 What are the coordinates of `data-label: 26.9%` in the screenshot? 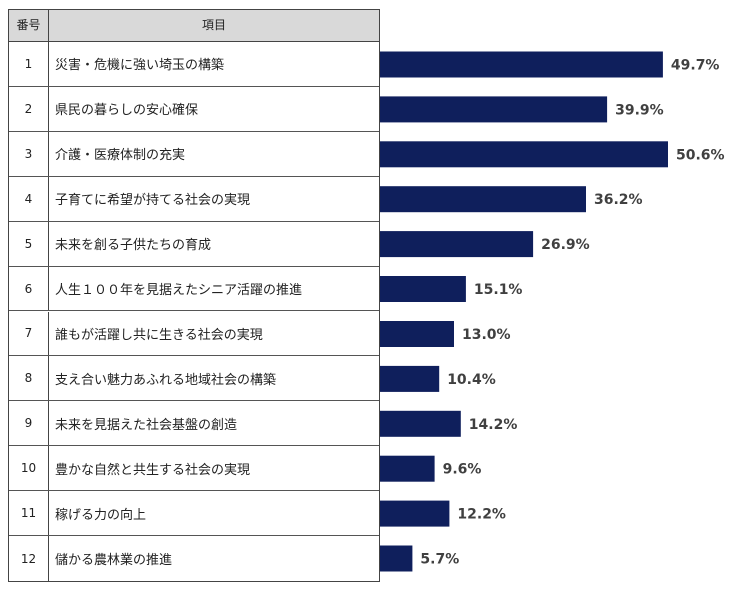 It's located at (565, 245).